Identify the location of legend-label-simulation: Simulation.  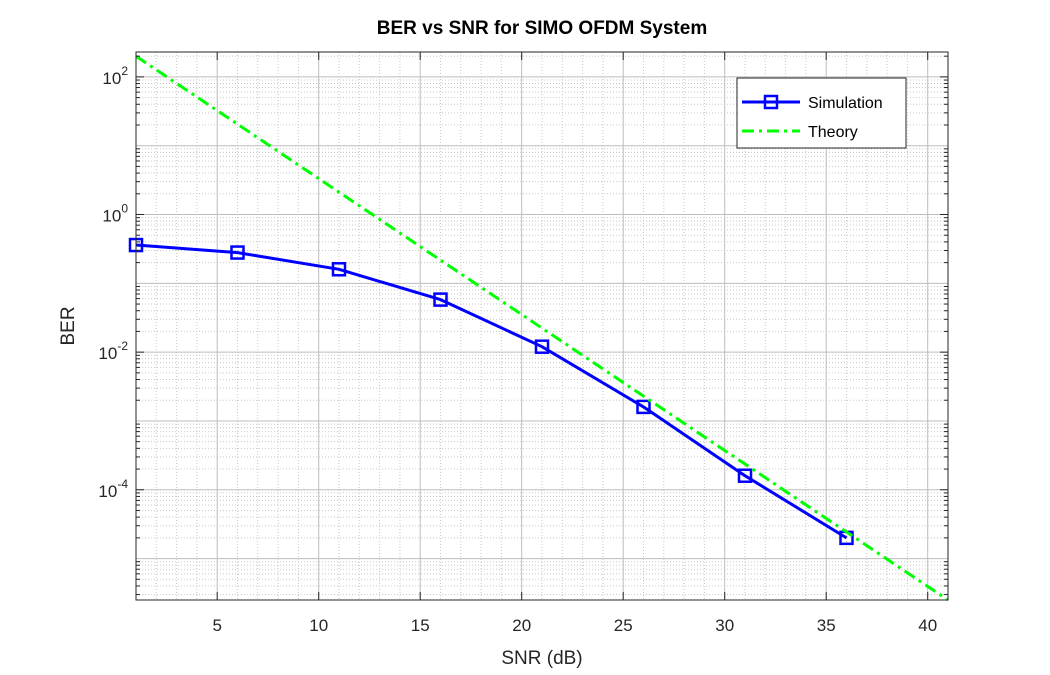
(845, 103).